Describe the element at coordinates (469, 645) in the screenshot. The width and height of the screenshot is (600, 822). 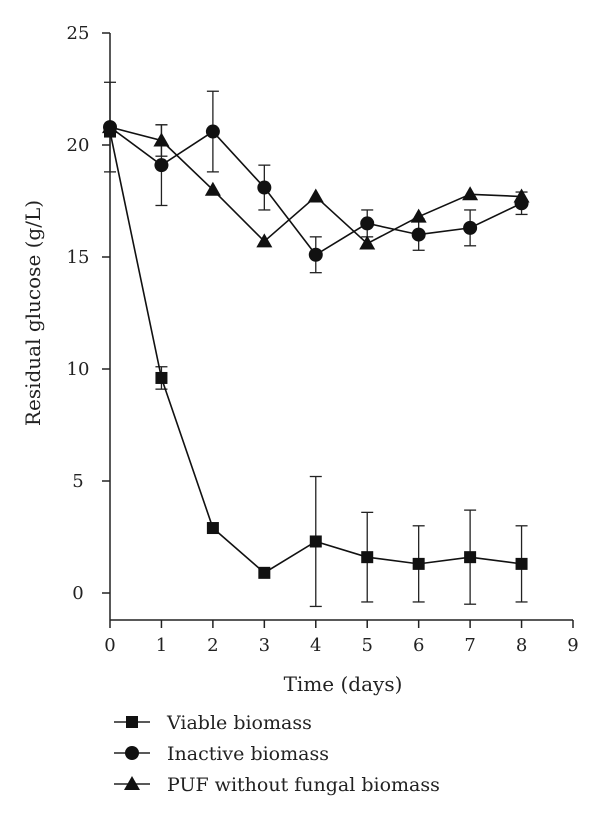
I see `x-tick-label: 7` at that location.